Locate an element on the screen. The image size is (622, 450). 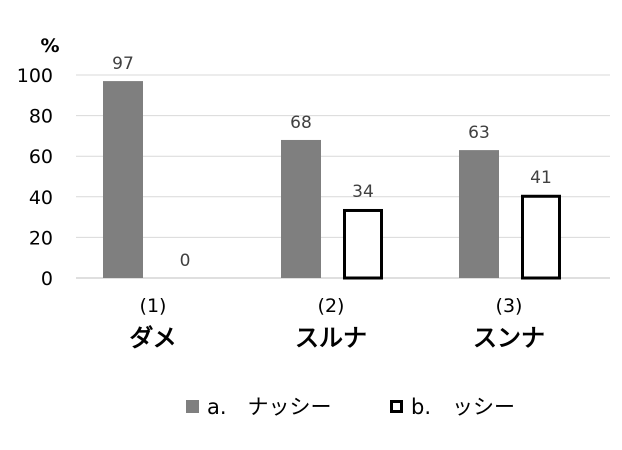
y-tick-0: 0 is located at coordinates (47, 279).